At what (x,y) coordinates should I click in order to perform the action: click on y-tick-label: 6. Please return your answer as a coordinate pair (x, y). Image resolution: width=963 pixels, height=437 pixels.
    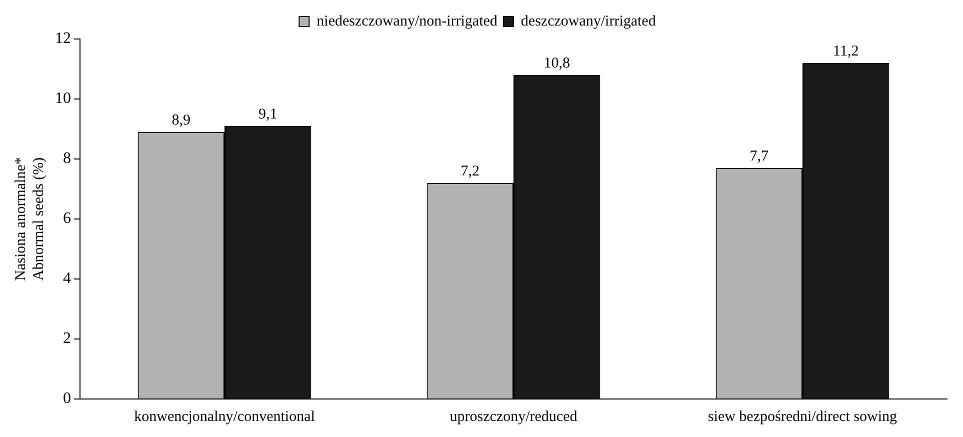
    Looking at the image, I should click on (67, 219).